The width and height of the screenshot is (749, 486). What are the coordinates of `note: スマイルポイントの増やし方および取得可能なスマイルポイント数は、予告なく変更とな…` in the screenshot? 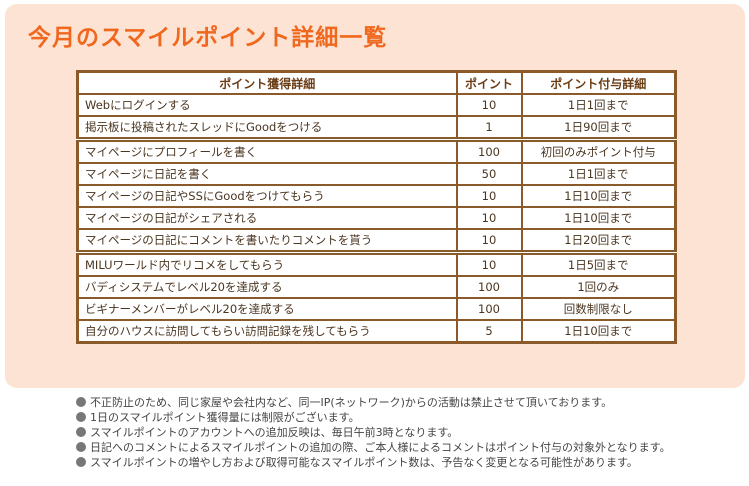 It's located at (373, 462).